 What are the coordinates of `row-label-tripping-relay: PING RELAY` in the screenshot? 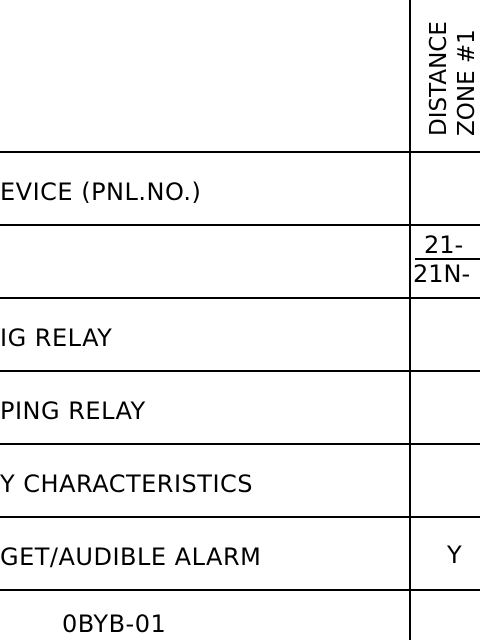 It's located at (73, 411).